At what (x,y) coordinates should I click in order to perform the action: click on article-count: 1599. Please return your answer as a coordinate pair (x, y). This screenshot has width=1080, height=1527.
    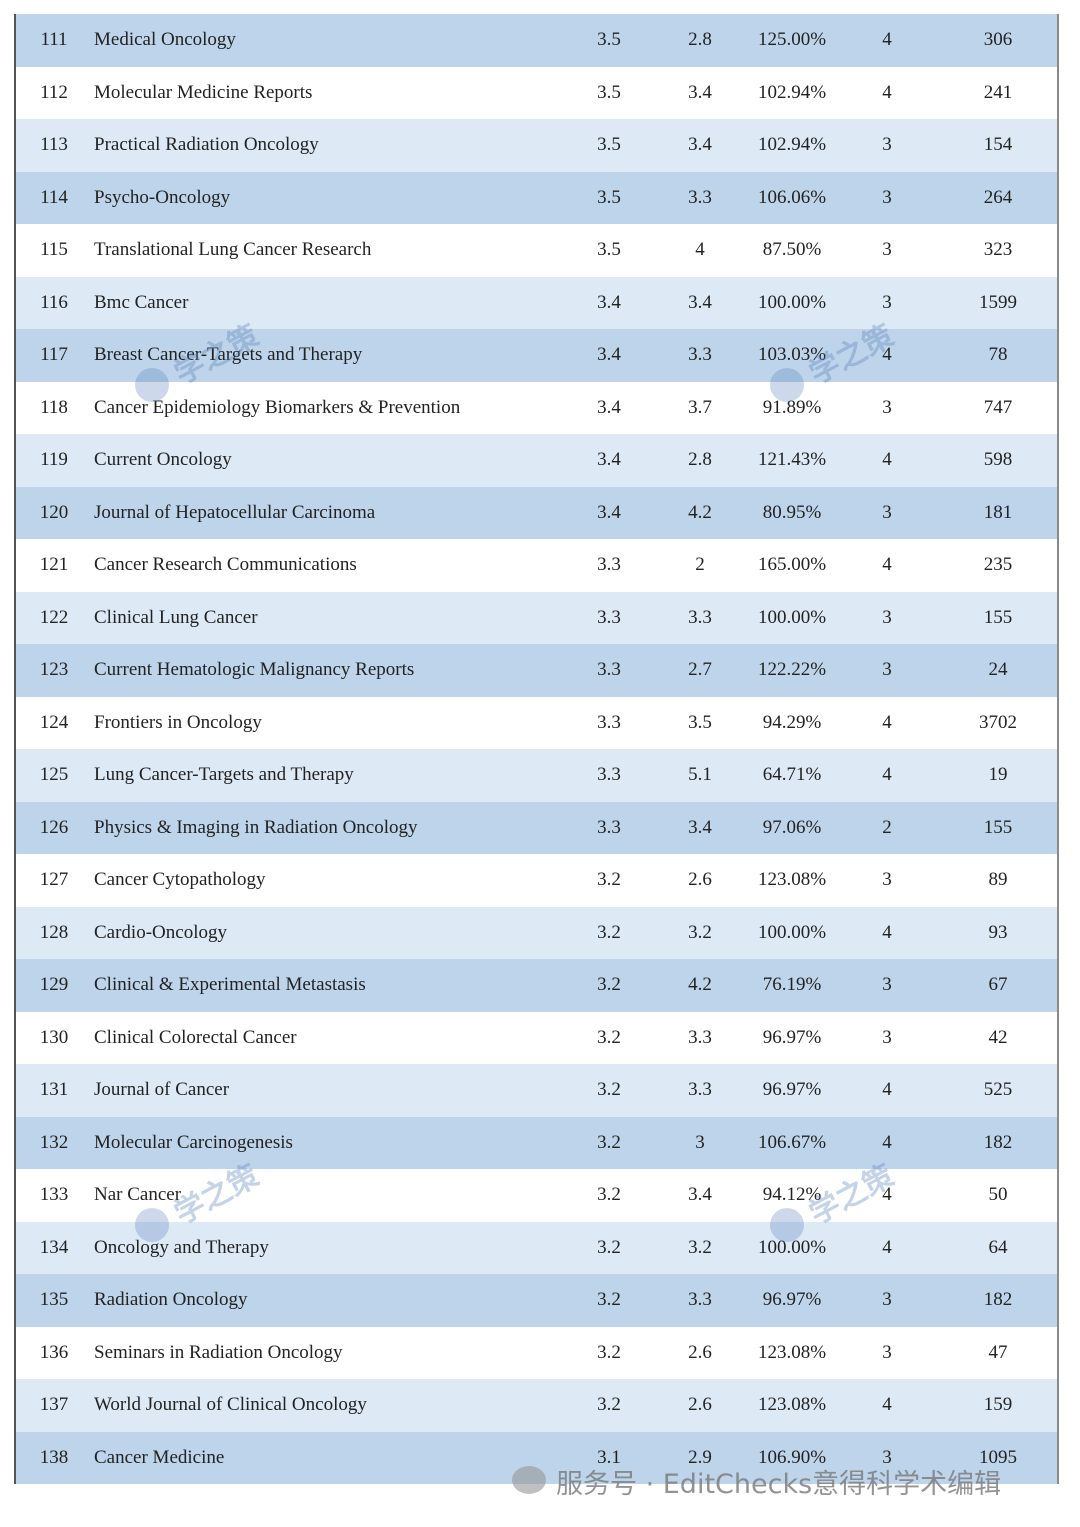
    Looking at the image, I should click on (998, 302).